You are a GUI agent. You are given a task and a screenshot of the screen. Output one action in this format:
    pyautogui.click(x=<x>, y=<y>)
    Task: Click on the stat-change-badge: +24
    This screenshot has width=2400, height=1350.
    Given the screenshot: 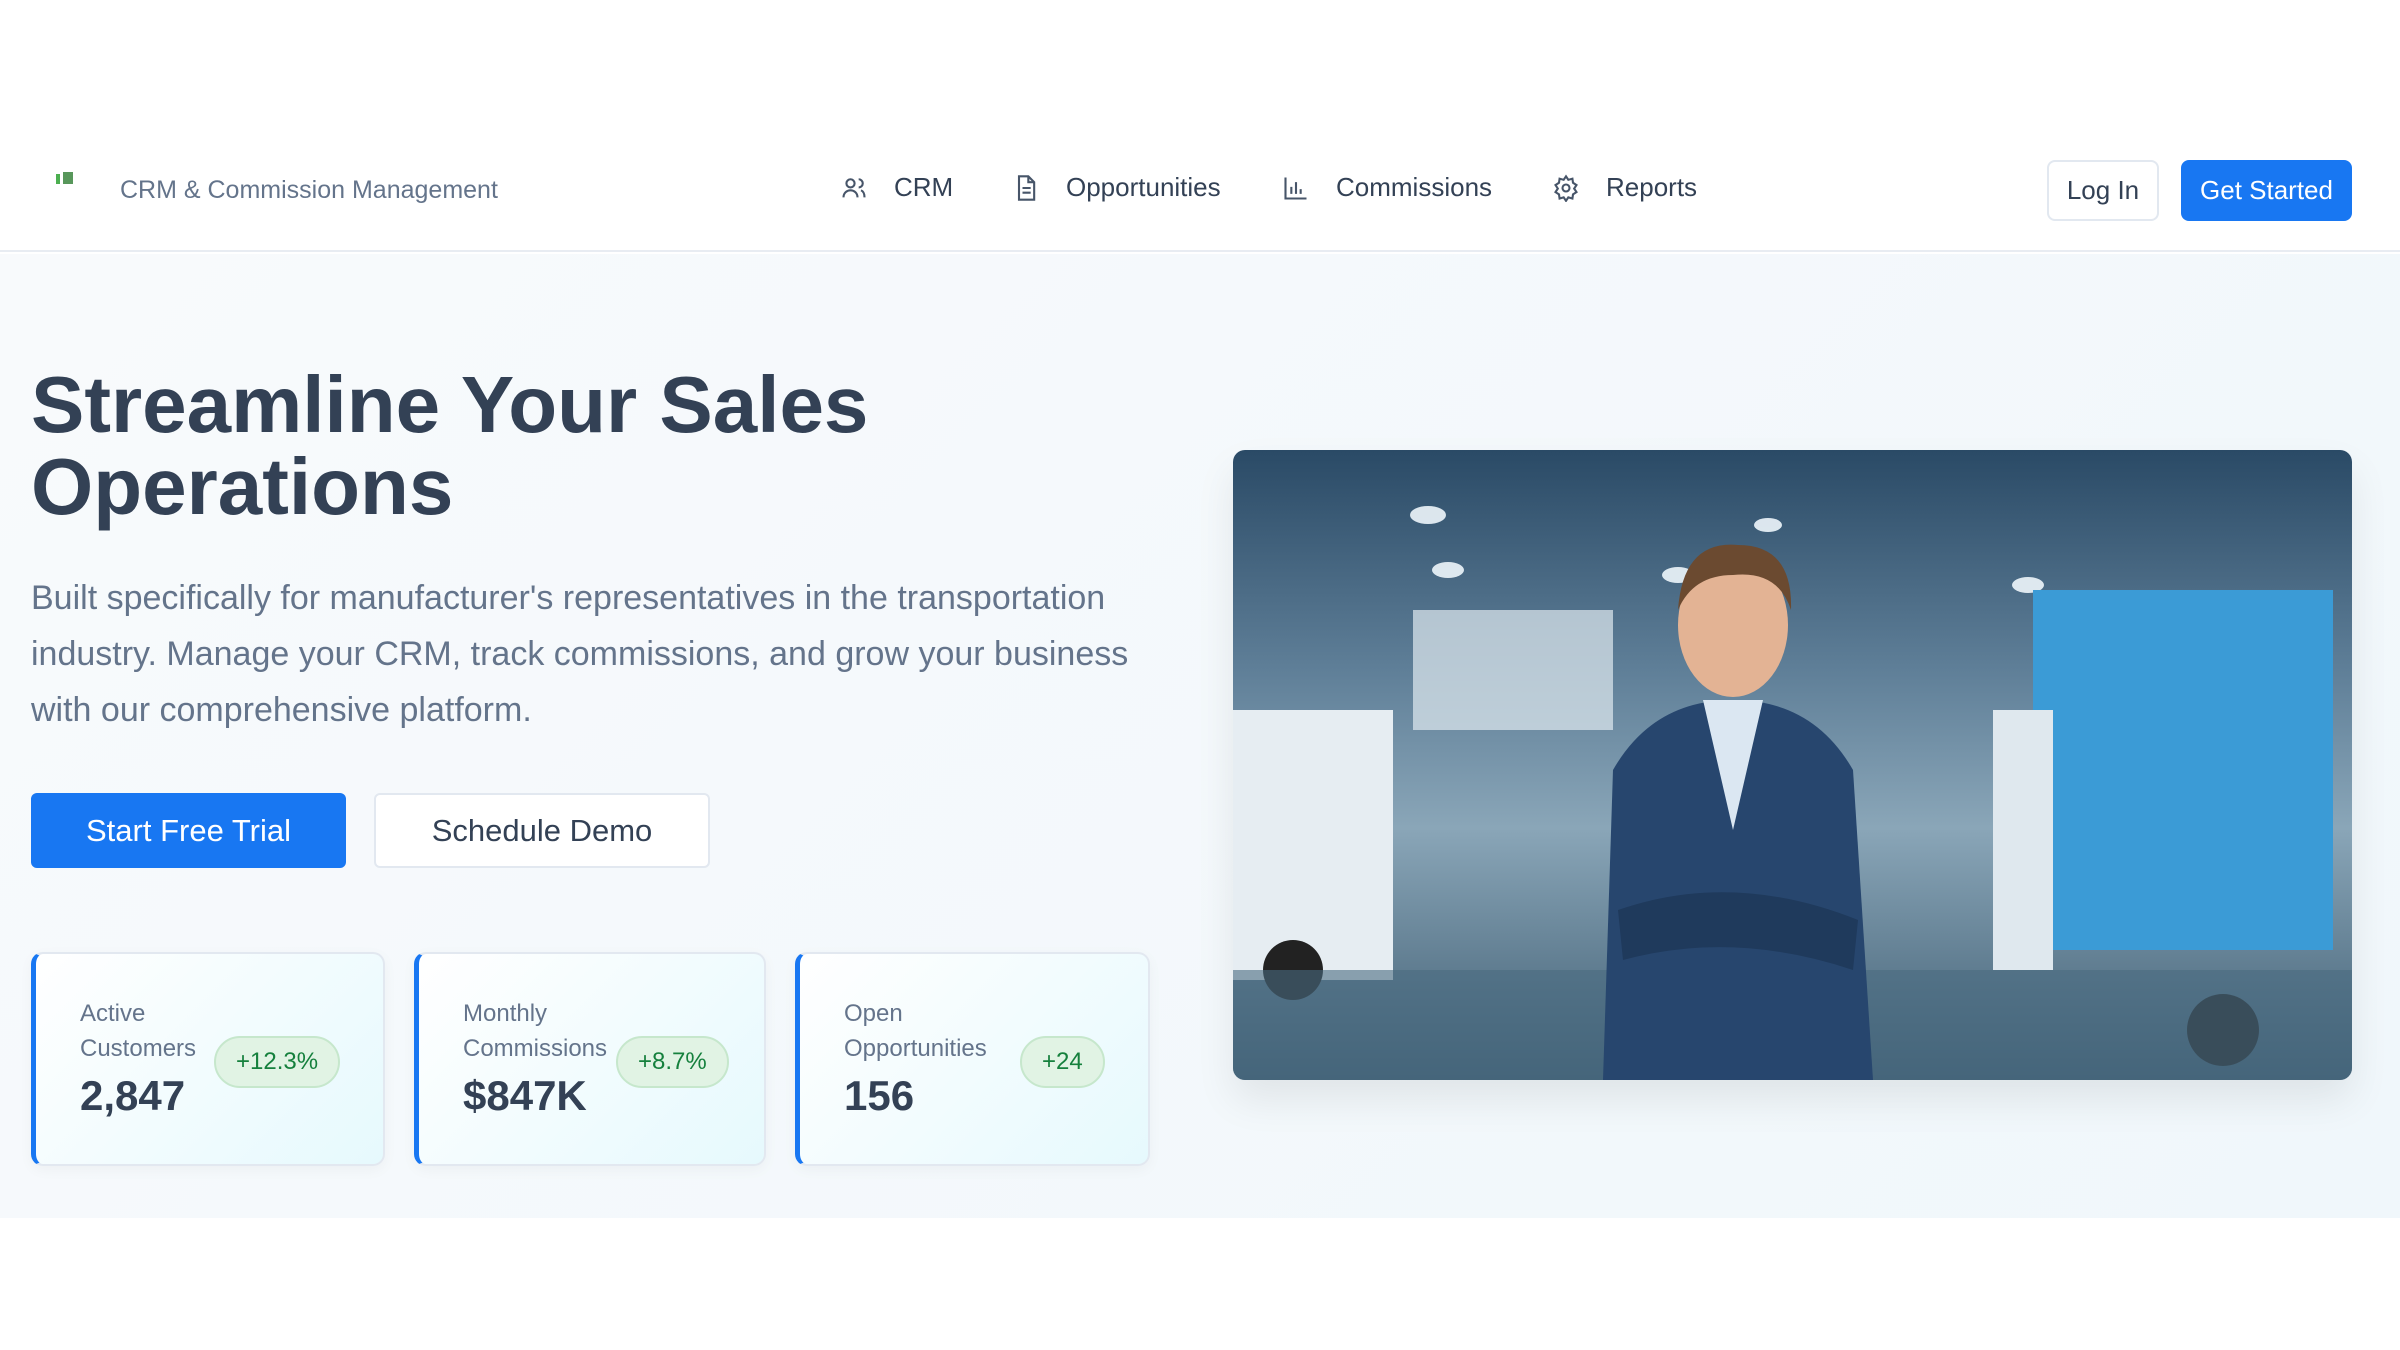 What is the action you would take?
    pyautogui.click(x=1062, y=1062)
    